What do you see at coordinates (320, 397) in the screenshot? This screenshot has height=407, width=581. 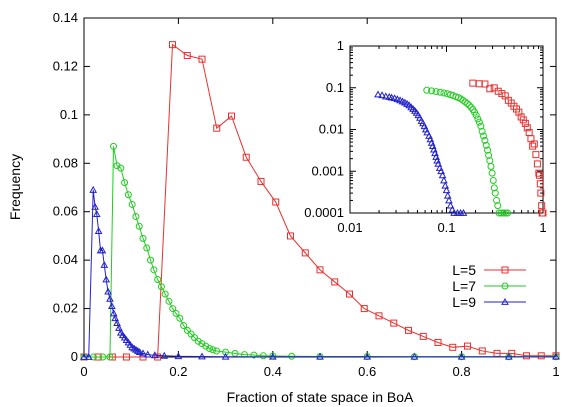 I see `x-axis-label: Fraction of state space in BoA` at bounding box center [320, 397].